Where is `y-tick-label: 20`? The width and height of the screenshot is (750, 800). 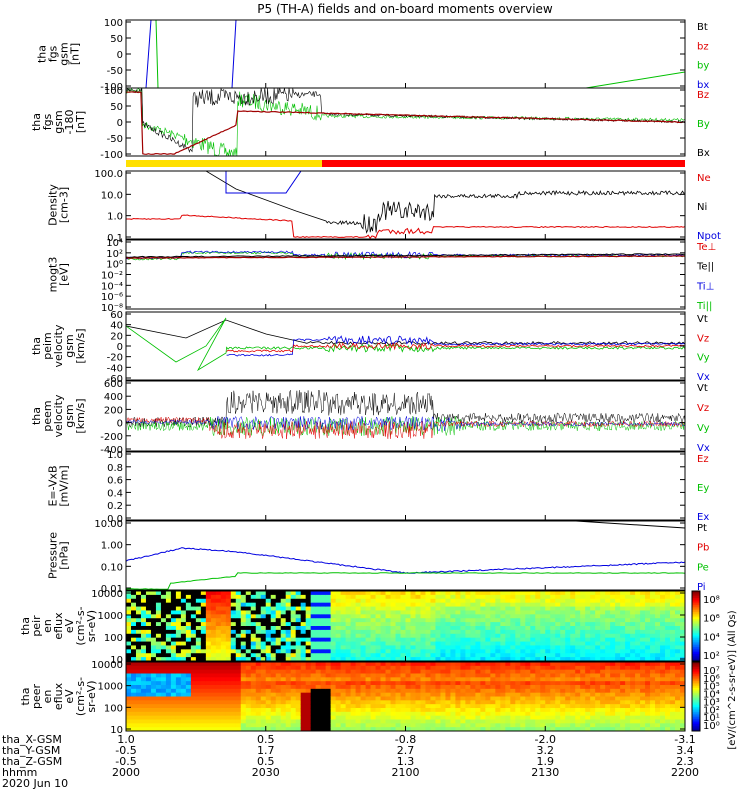
y-tick-label: 20 is located at coordinates (116, 336).